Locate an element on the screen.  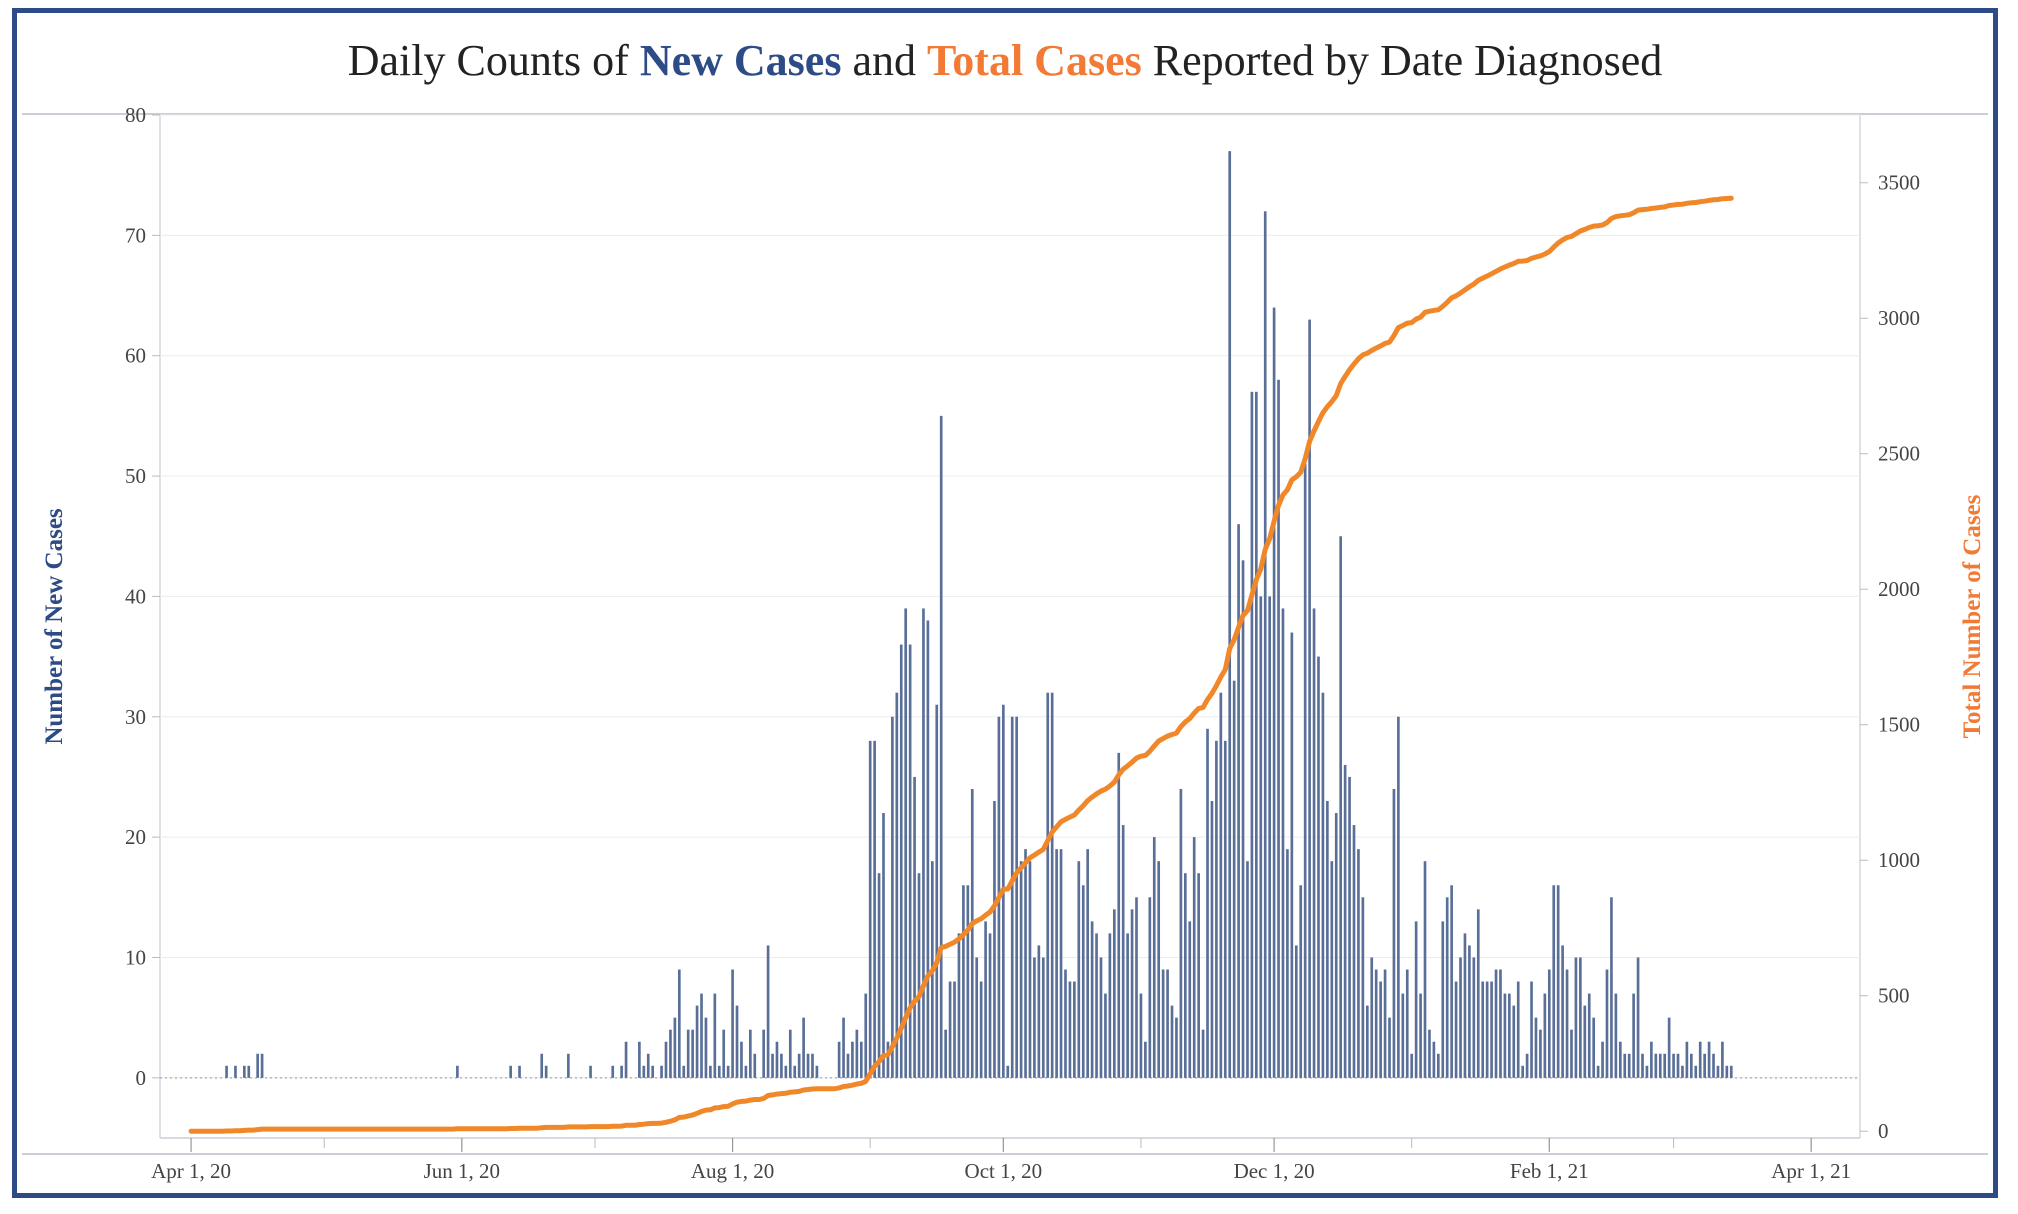
y-axis-title: Number of New Cases is located at coordinates (54, 626).